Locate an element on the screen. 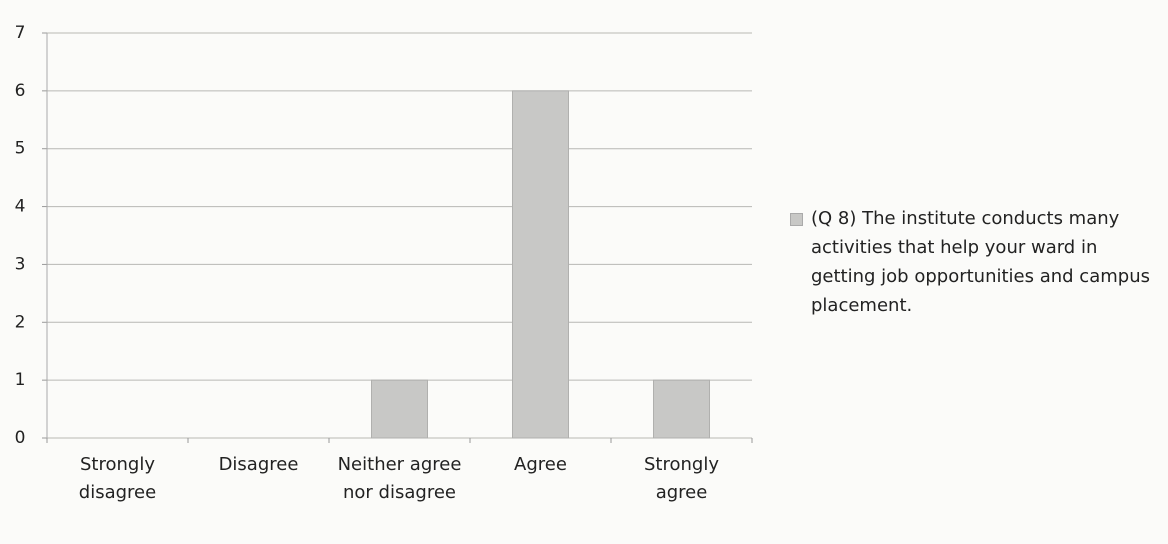 The width and height of the screenshot is (1168, 544). x-tick-label: Neither agree nor disagree is located at coordinates (399, 478).